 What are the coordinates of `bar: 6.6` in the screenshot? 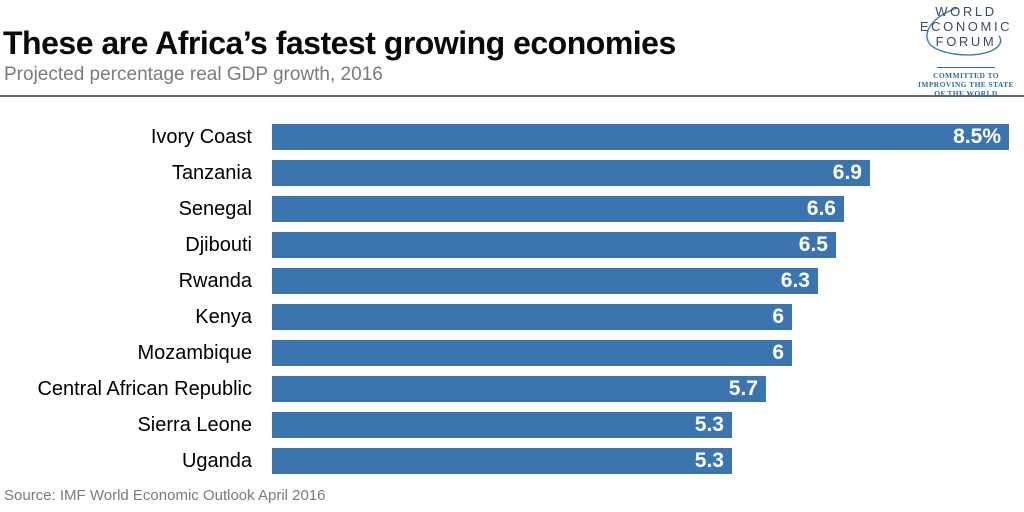 It's located at (558, 209).